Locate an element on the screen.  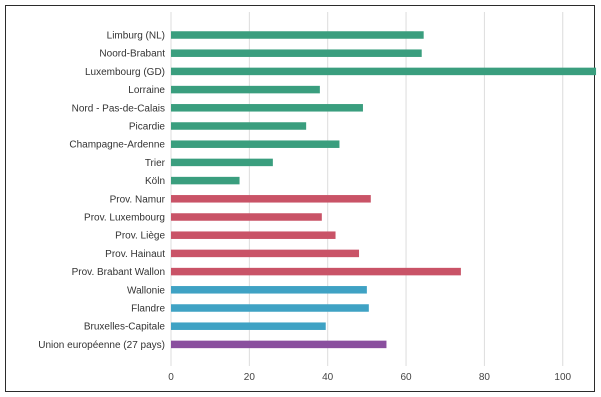
x-axis-ticks: 0 20 40 60 80 100 is located at coordinates (369, 377).